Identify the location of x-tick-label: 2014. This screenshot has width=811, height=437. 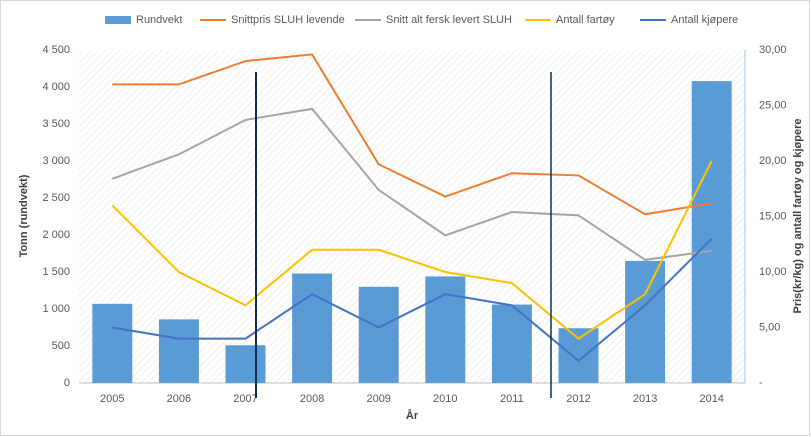
(711, 399).